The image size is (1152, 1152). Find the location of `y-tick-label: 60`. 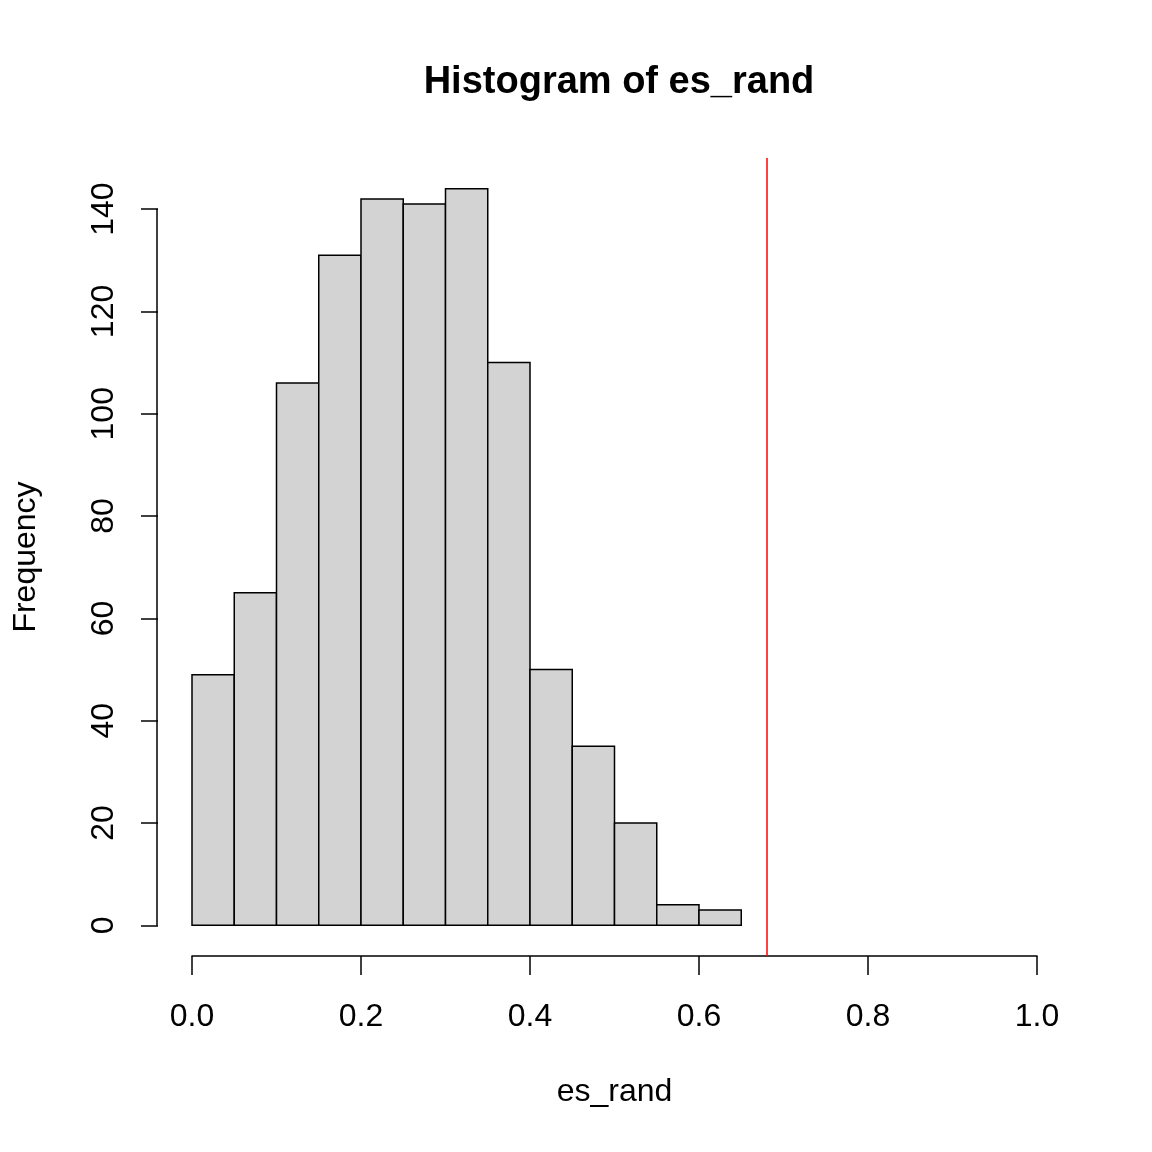

y-tick-label: 60 is located at coordinates (102, 618).